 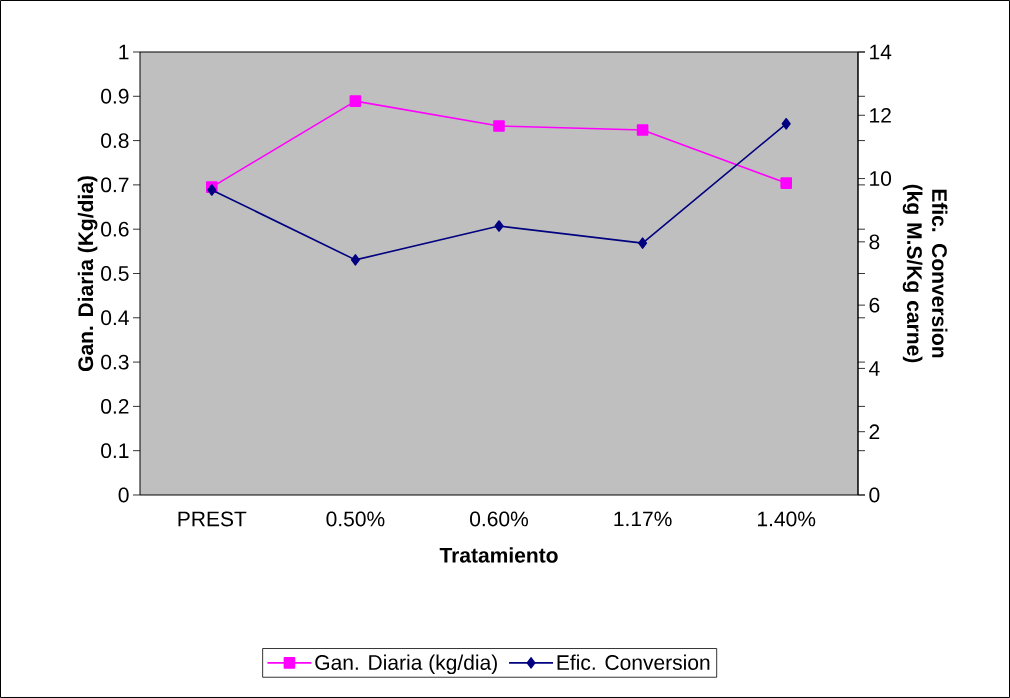 What do you see at coordinates (115, 229) in the screenshot?
I see `y-tick-label: 0.6` at bounding box center [115, 229].